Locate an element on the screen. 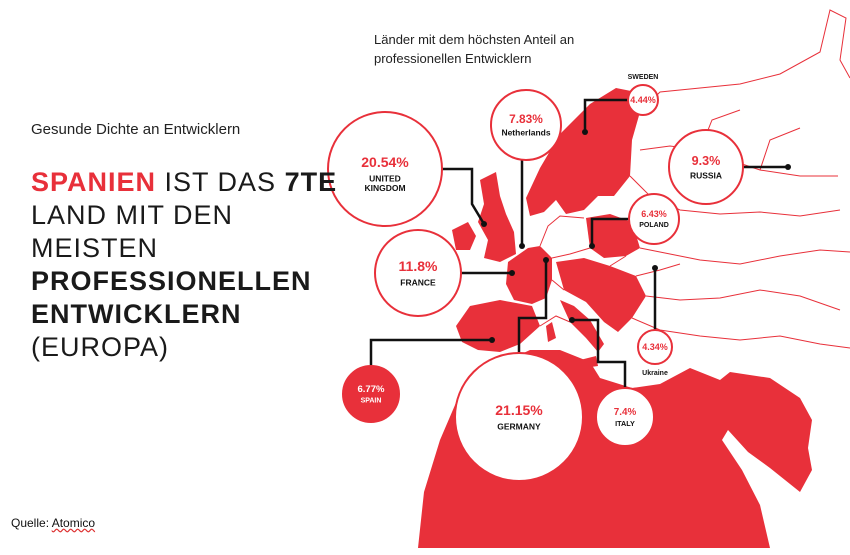 This screenshot has width=850, height=555. bubble-label-netherlands: Netherlands is located at coordinates (525, 133).